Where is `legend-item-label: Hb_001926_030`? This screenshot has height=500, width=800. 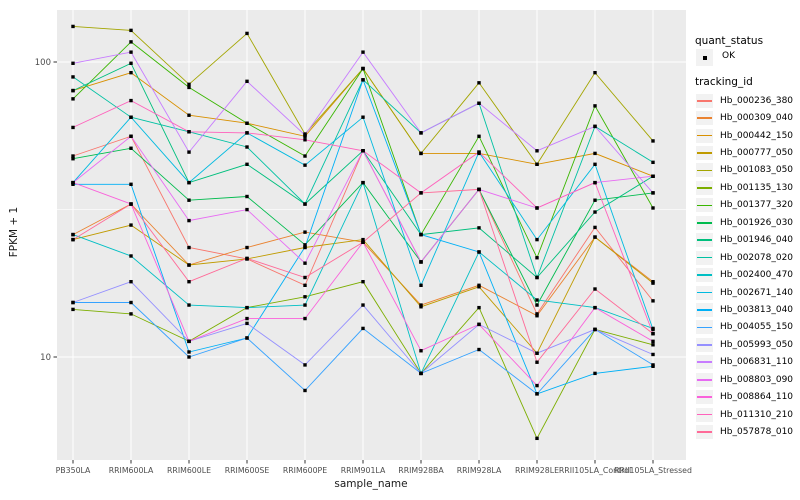
legend-item-label: Hb_001926_030 is located at coordinates (757, 222).